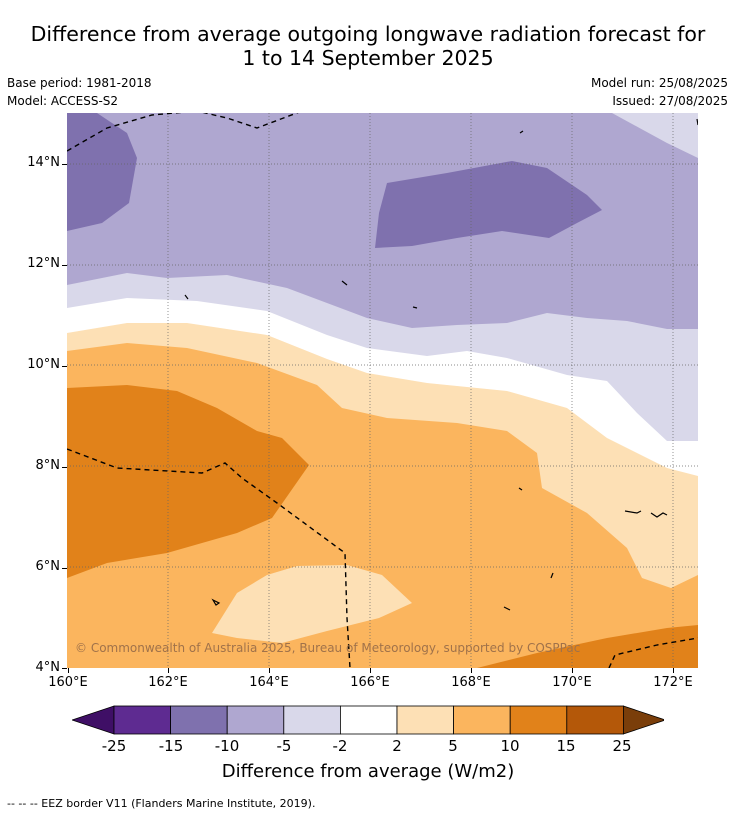 This screenshot has height=816, width=736. I want to click on lon-tick-160e: 160°E, so click(68, 682).